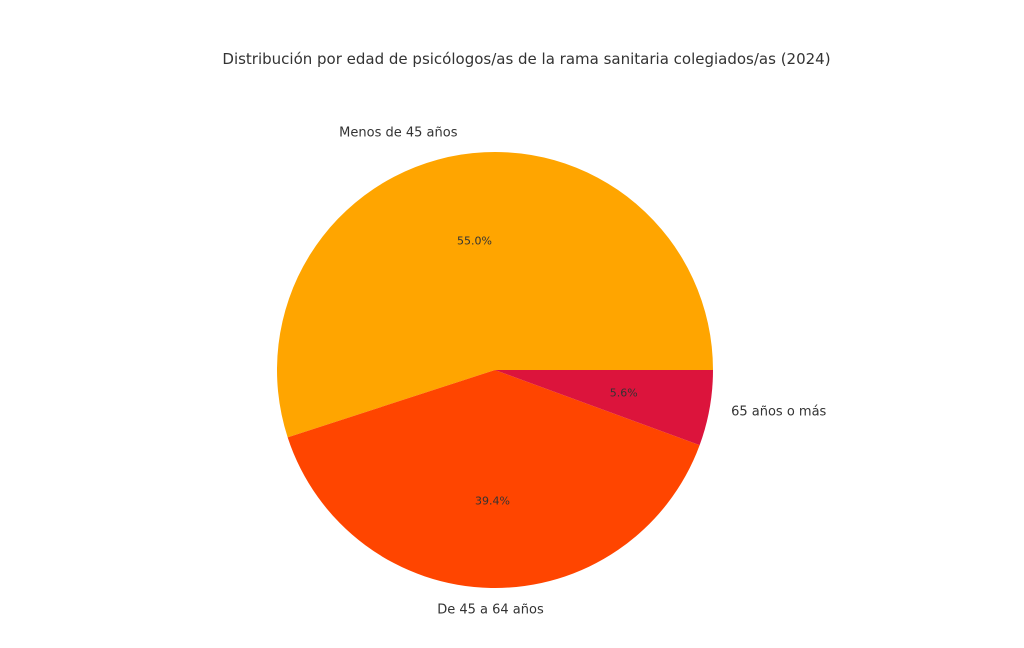 The width and height of the screenshot is (1024, 648). What do you see at coordinates (604, 408) in the screenshot?
I see `pie-slice-65-anos-o-mas` at bounding box center [604, 408].